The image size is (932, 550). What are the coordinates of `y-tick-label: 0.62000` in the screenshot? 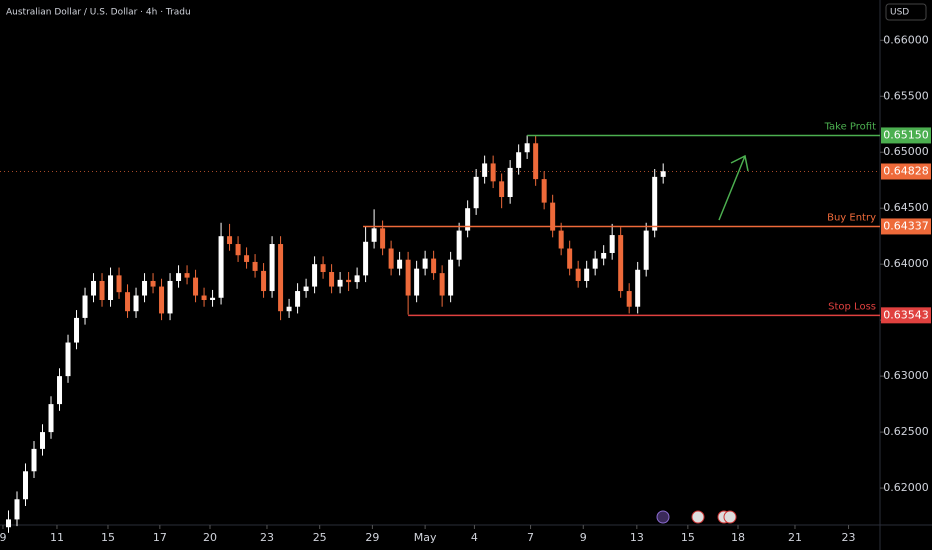 It's located at (906, 487).